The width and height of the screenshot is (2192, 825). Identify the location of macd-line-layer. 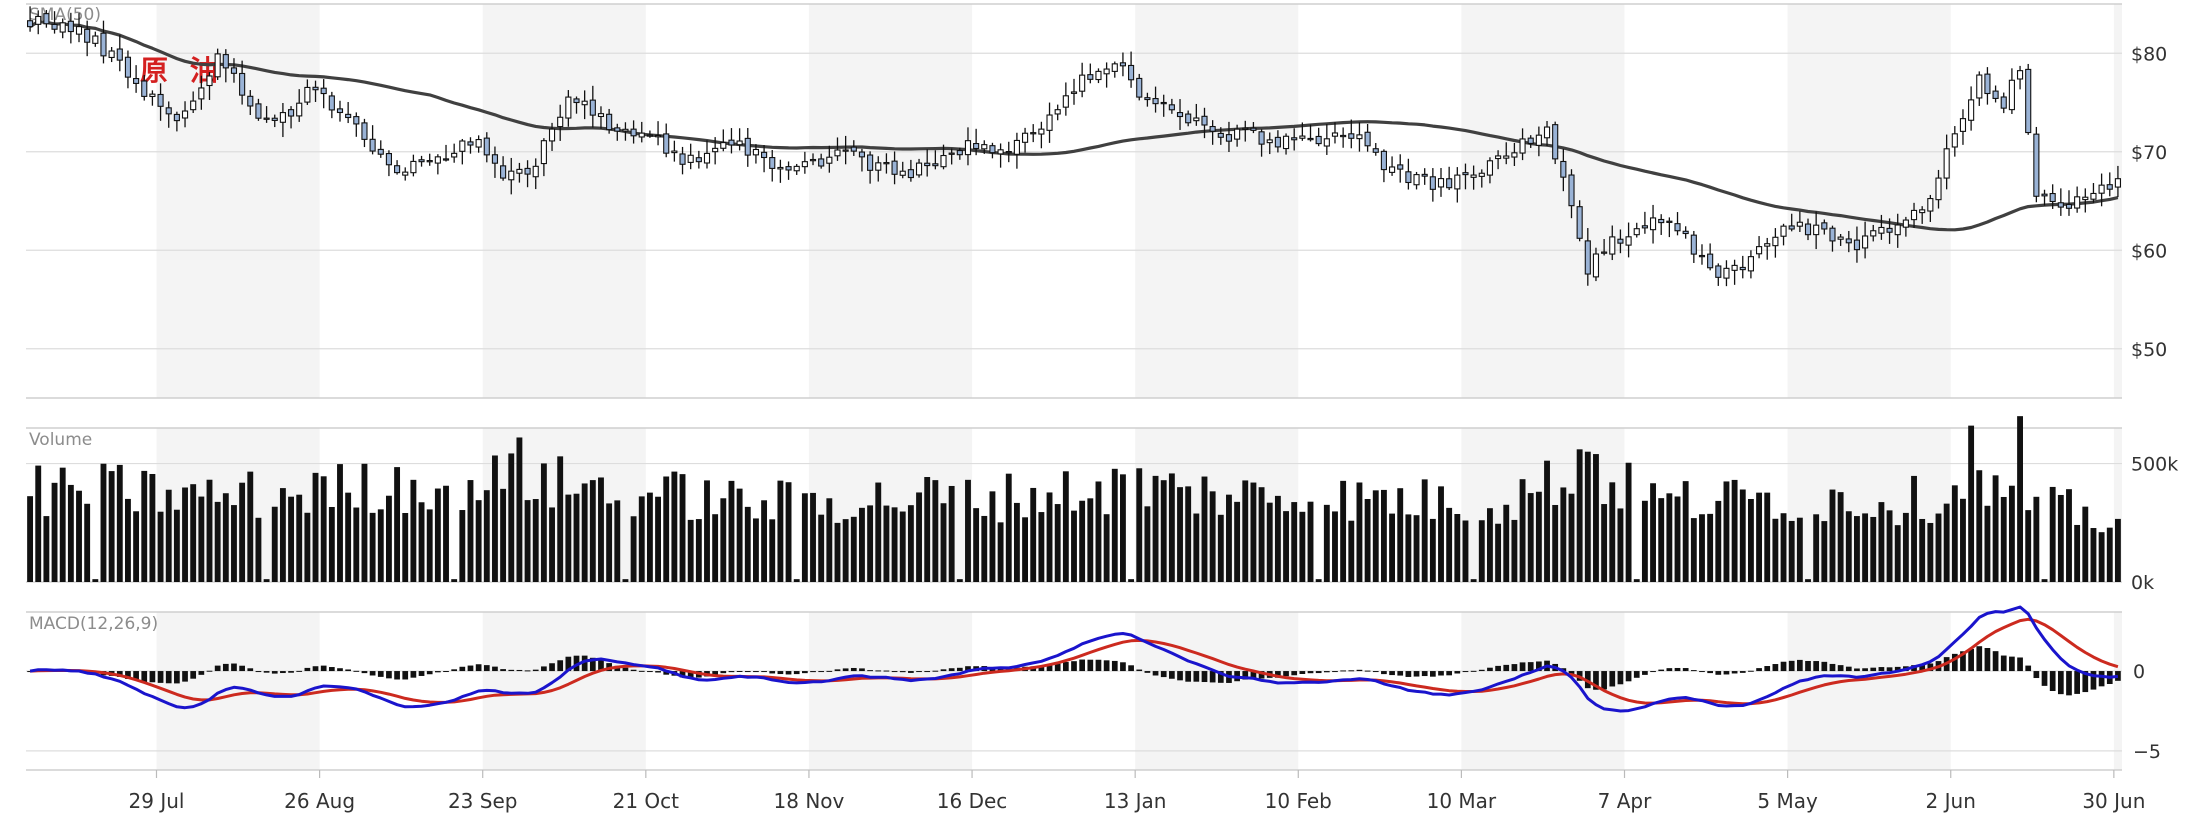
(1074, 659).